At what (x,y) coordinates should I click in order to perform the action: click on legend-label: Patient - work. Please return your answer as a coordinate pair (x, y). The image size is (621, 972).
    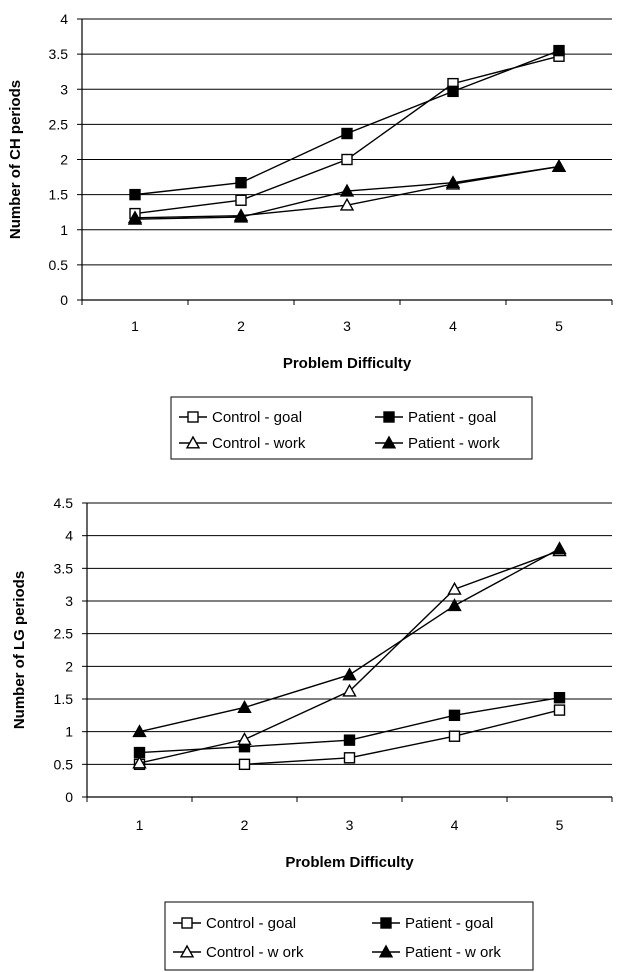
    Looking at the image, I should click on (454, 443).